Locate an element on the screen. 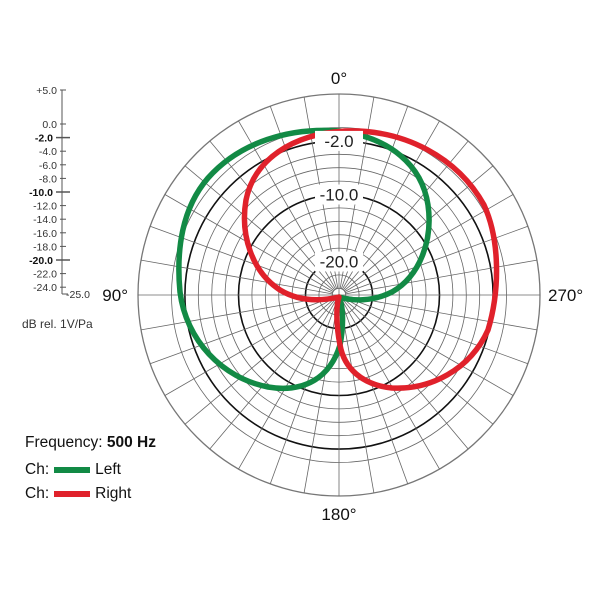 The width and height of the screenshot is (600, 600). scale-tick-label: 0.0 is located at coordinates (49, 125).